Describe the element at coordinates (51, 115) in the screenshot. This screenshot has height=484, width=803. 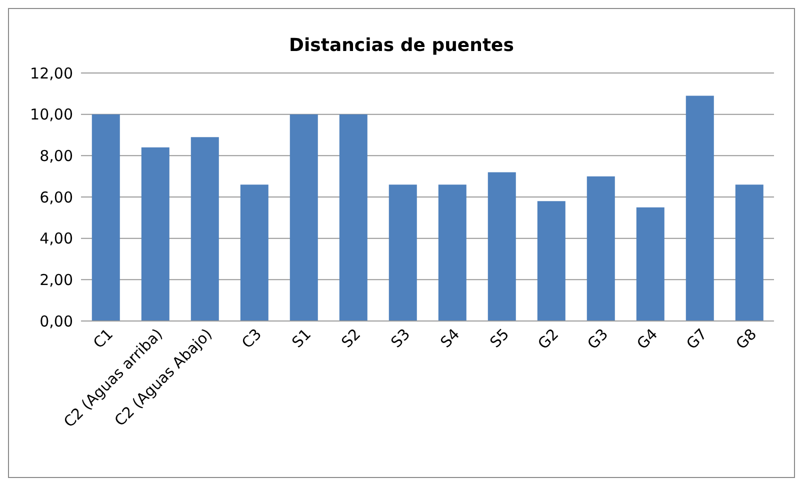
I see `y-tick-label: 10,00` at that location.